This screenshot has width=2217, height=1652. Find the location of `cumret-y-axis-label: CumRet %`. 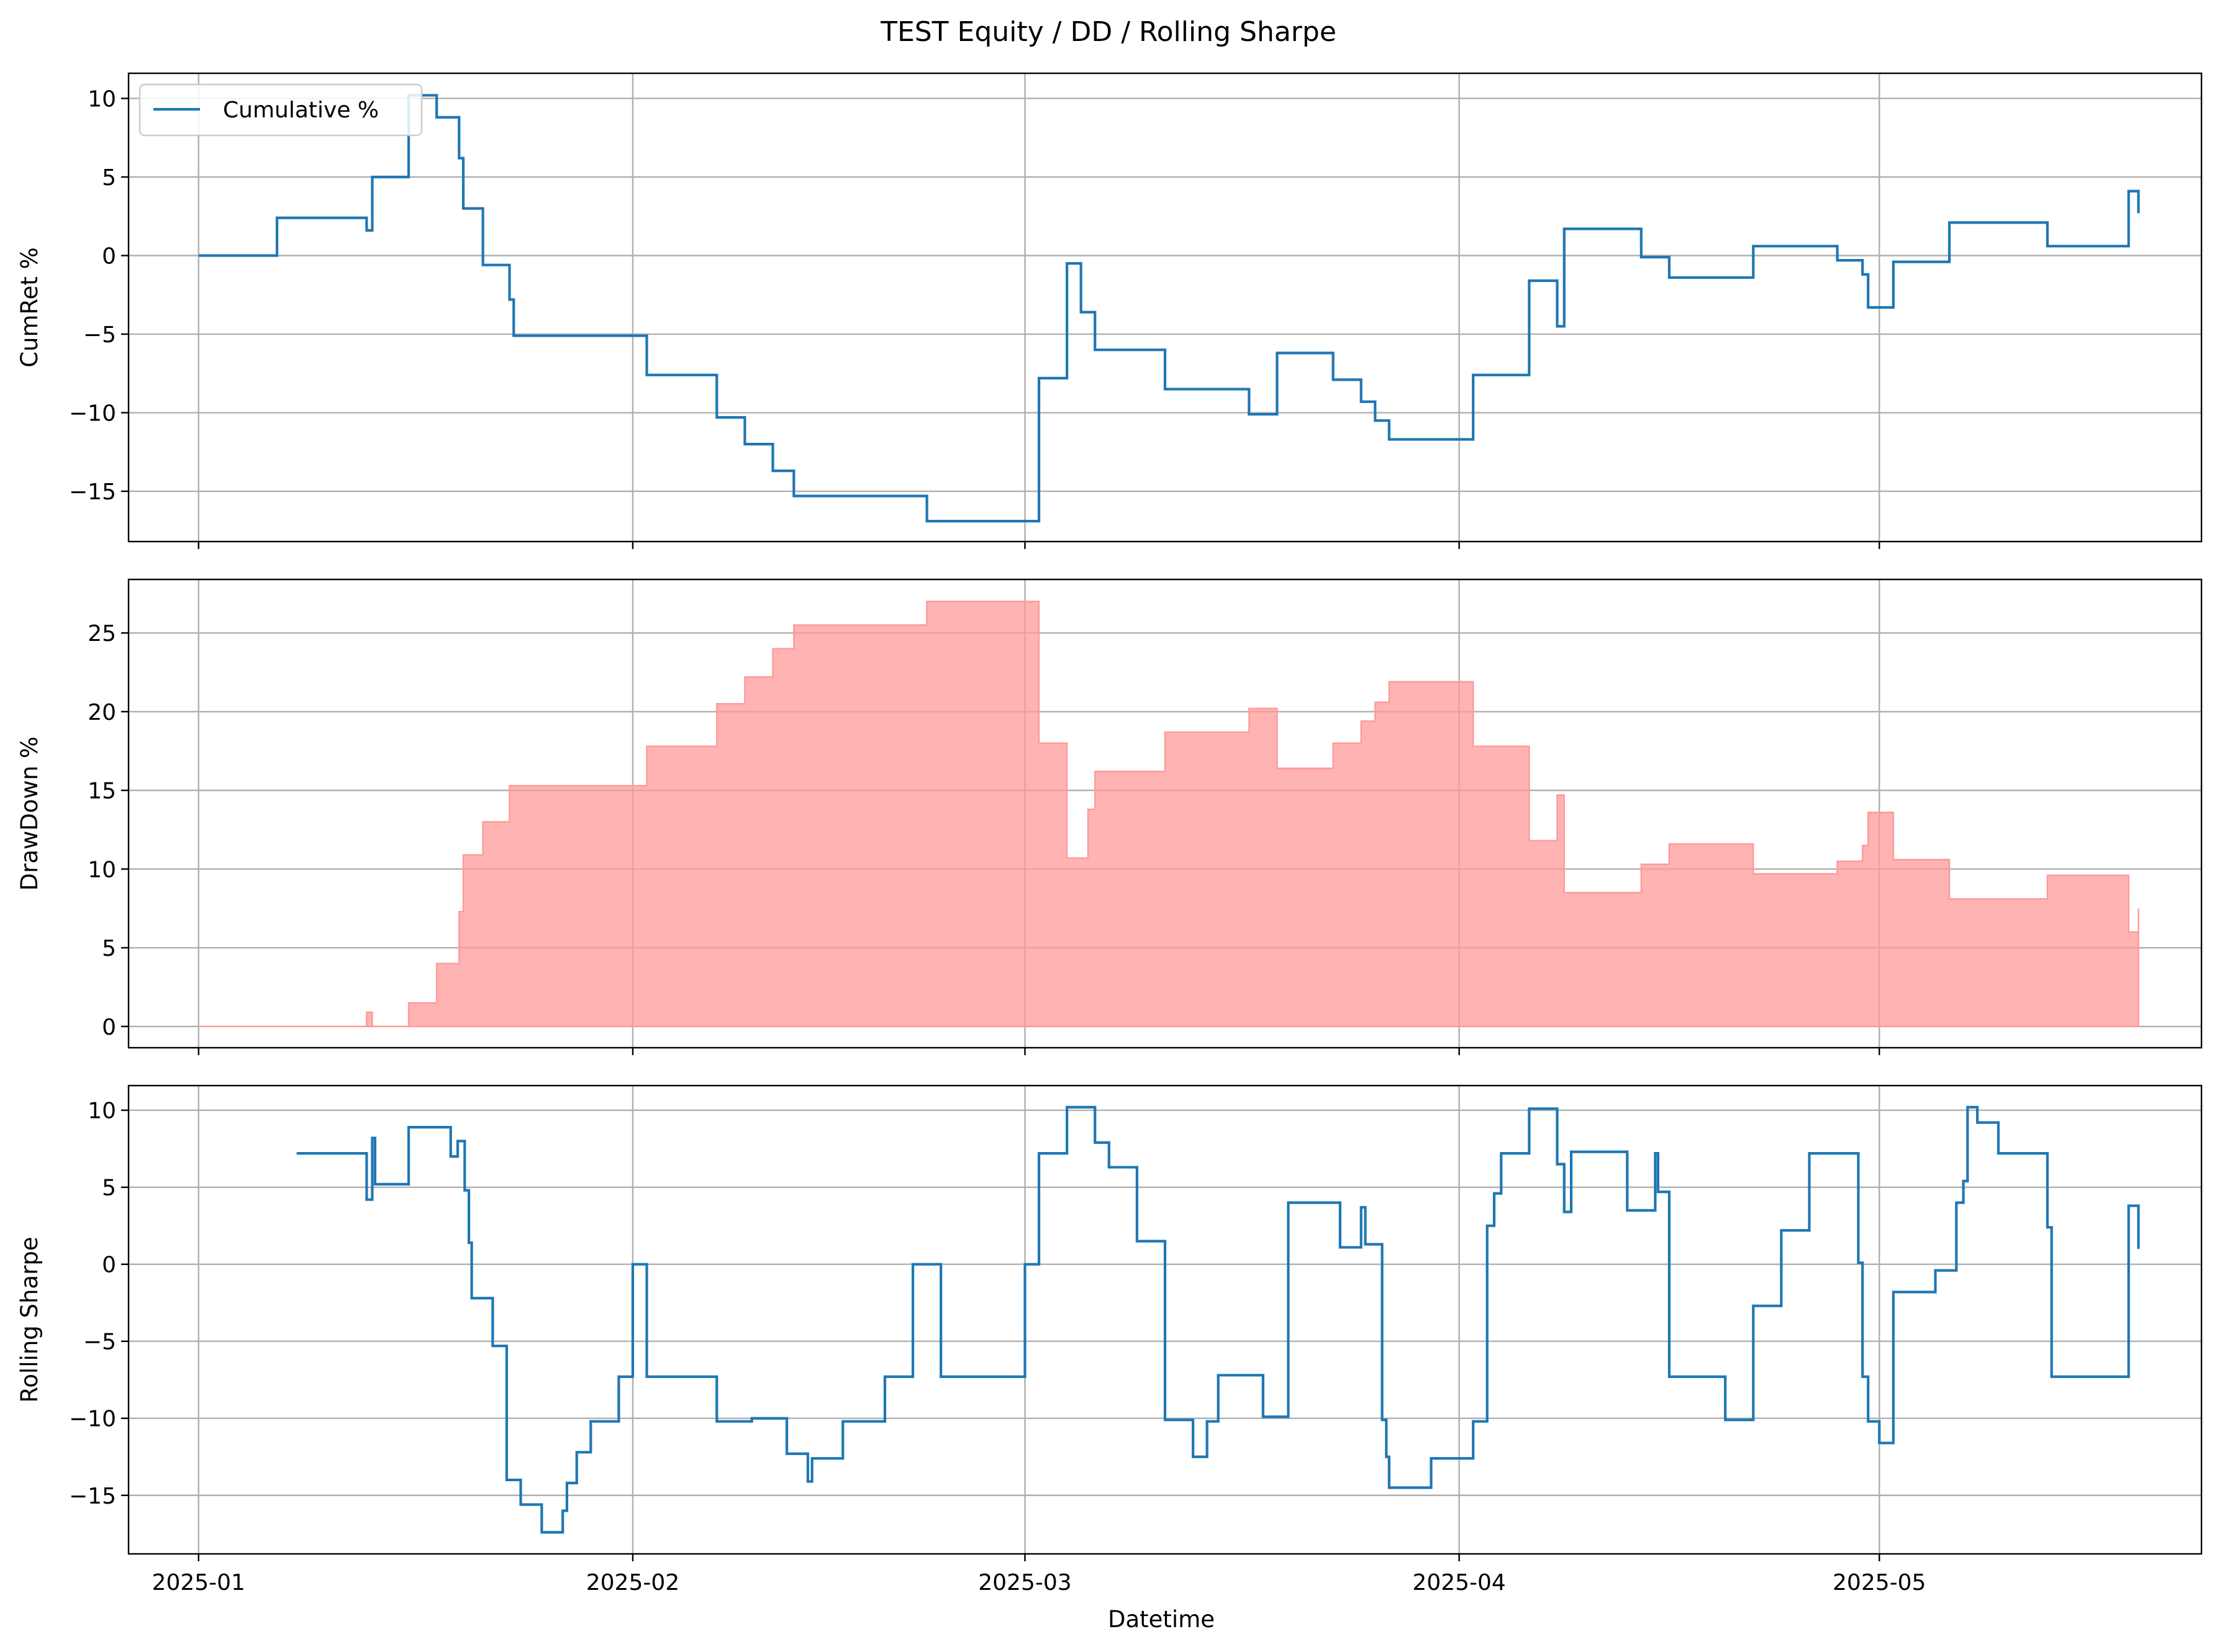

cumret-y-axis-label: CumRet % is located at coordinates (30, 307).